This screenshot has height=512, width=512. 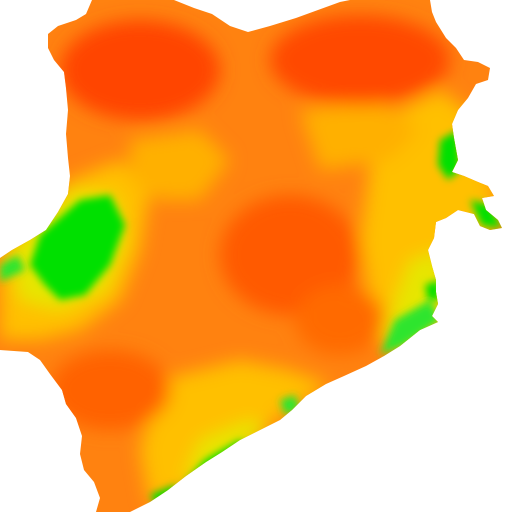 What do you see at coordinates (410, 327) in the screenshot?
I see `heat-zone-southeast-green` at bounding box center [410, 327].